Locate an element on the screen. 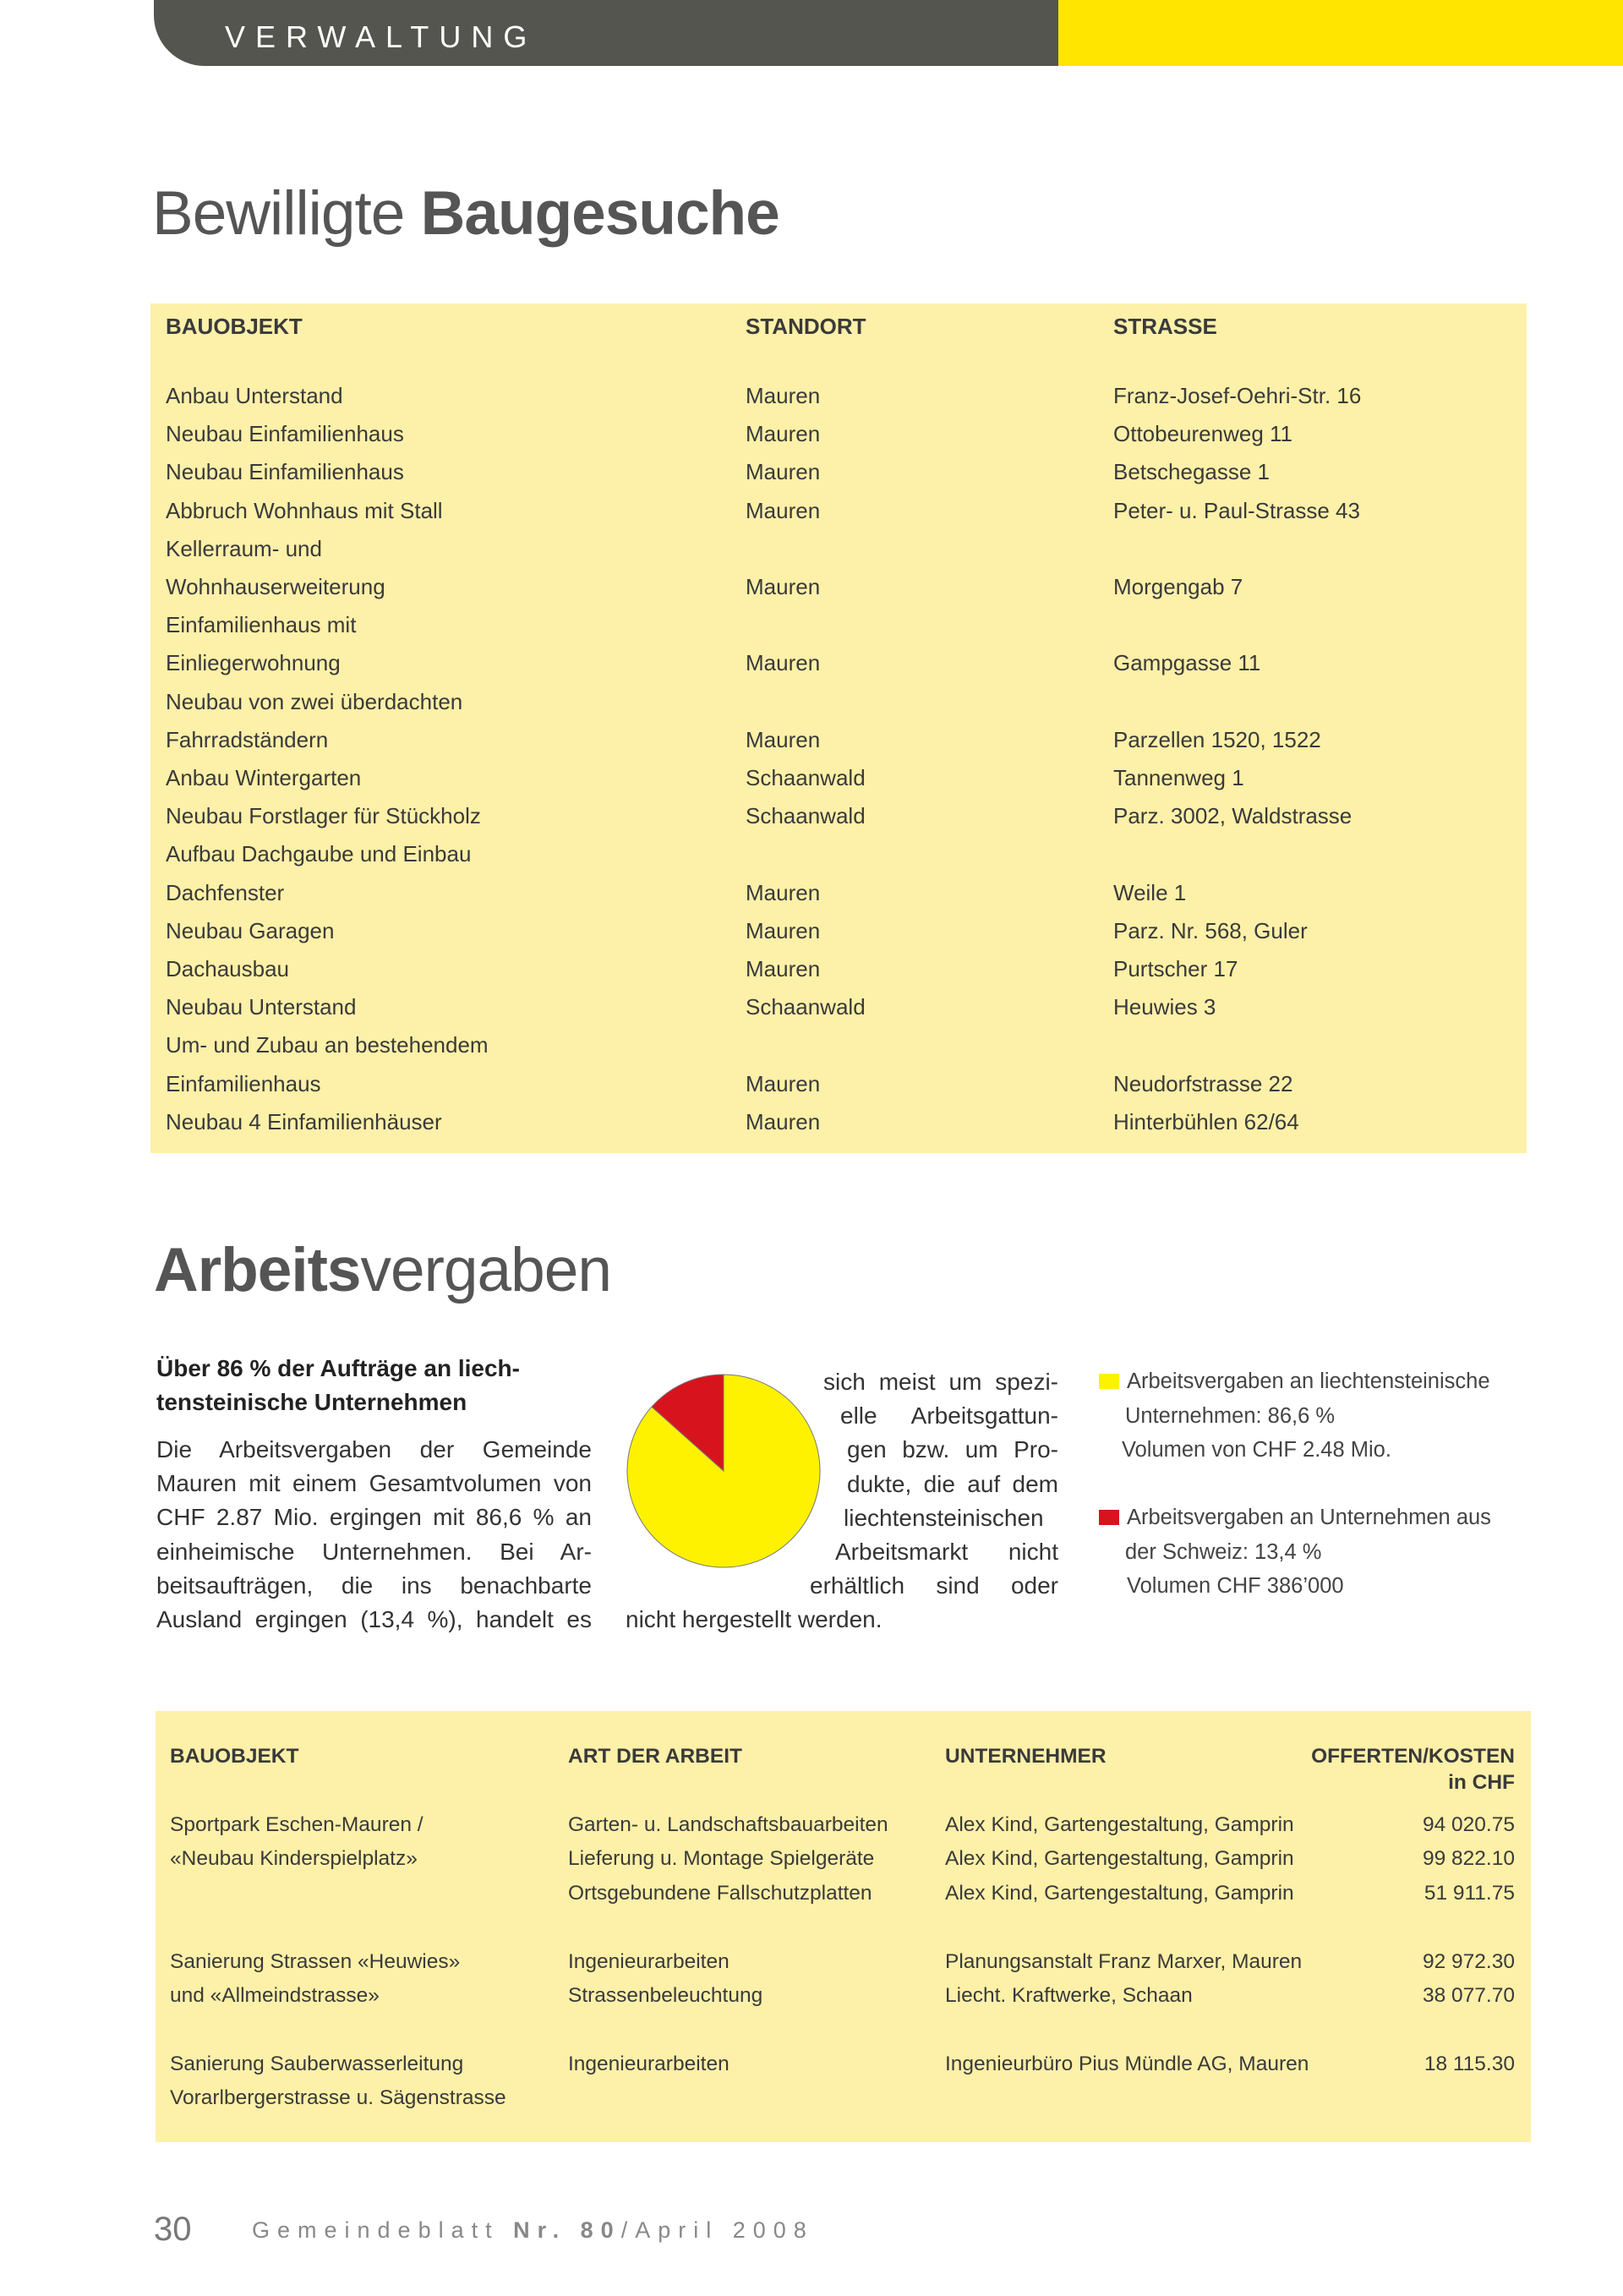 This screenshot has height=2296, width=1623. title-light: vergaben is located at coordinates (486, 1270).